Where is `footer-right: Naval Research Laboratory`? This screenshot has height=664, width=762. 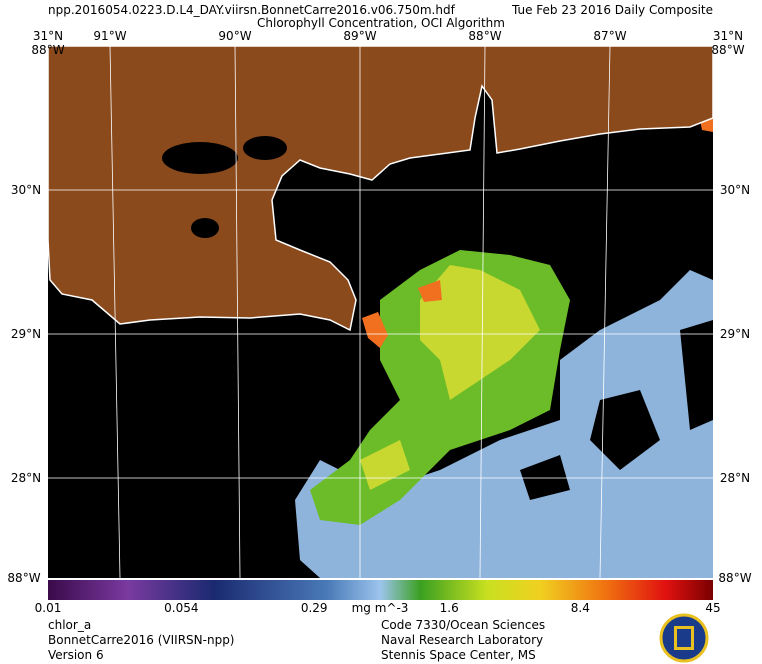 footer-right: Naval Research Laboratory is located at coordinates (462, 640).